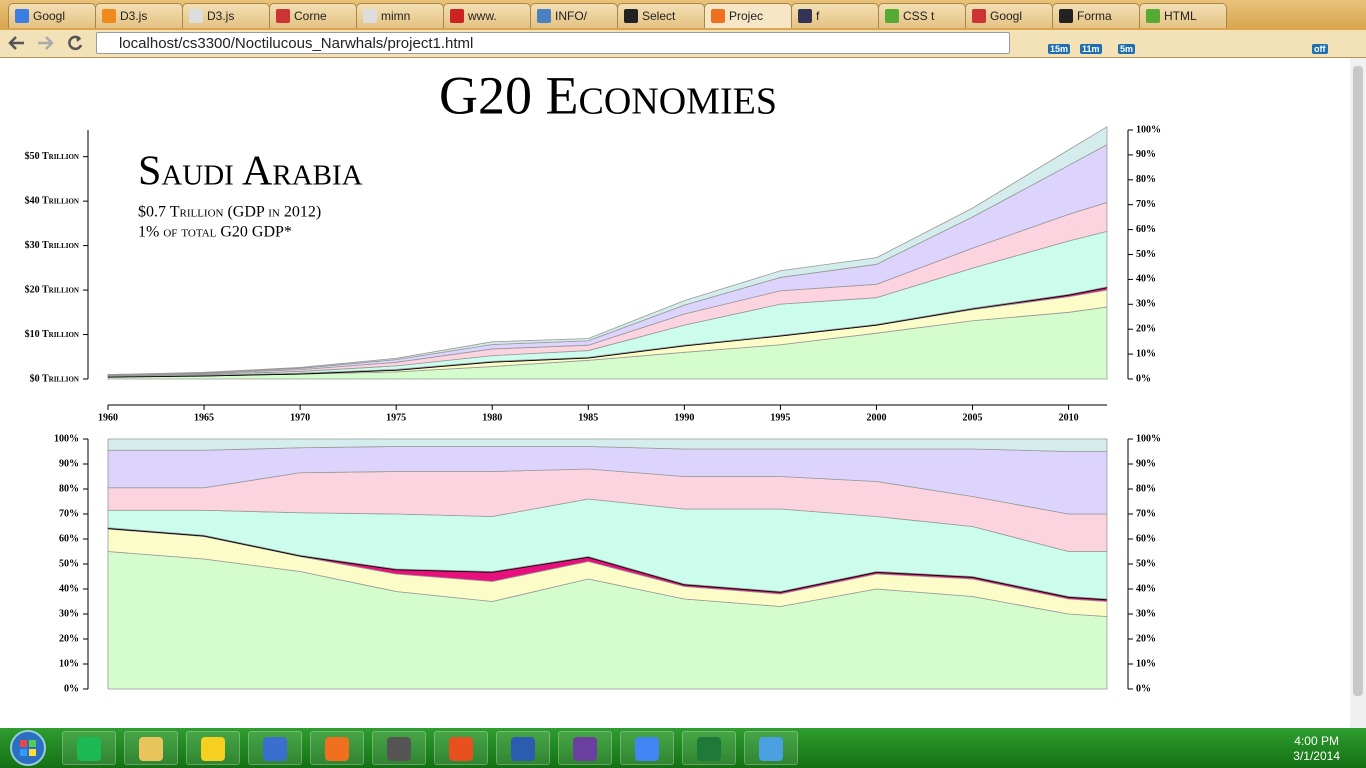 Image resolution: width=1366 pixels, height=768 pixels. Describe the element at coordinates (215, 232) in the screenshot. I see `country-share: 1% of total G20 GDP*` at that location.